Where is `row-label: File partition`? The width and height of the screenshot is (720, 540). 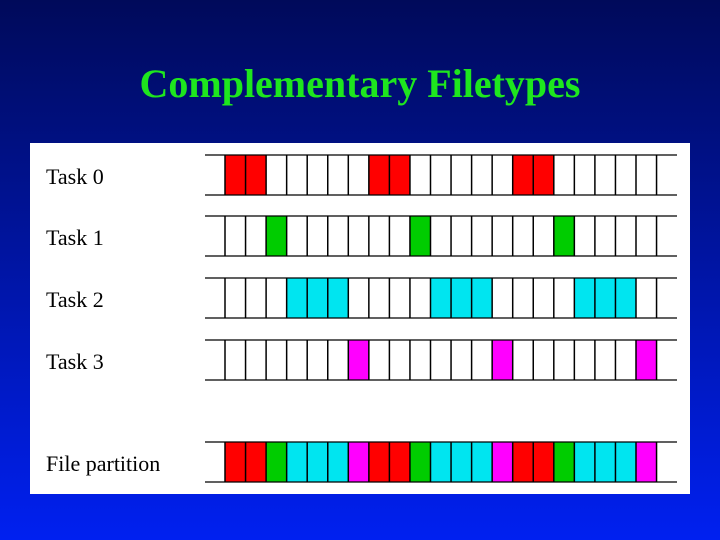
row-label: File partition is located at coordinates (103, 463).